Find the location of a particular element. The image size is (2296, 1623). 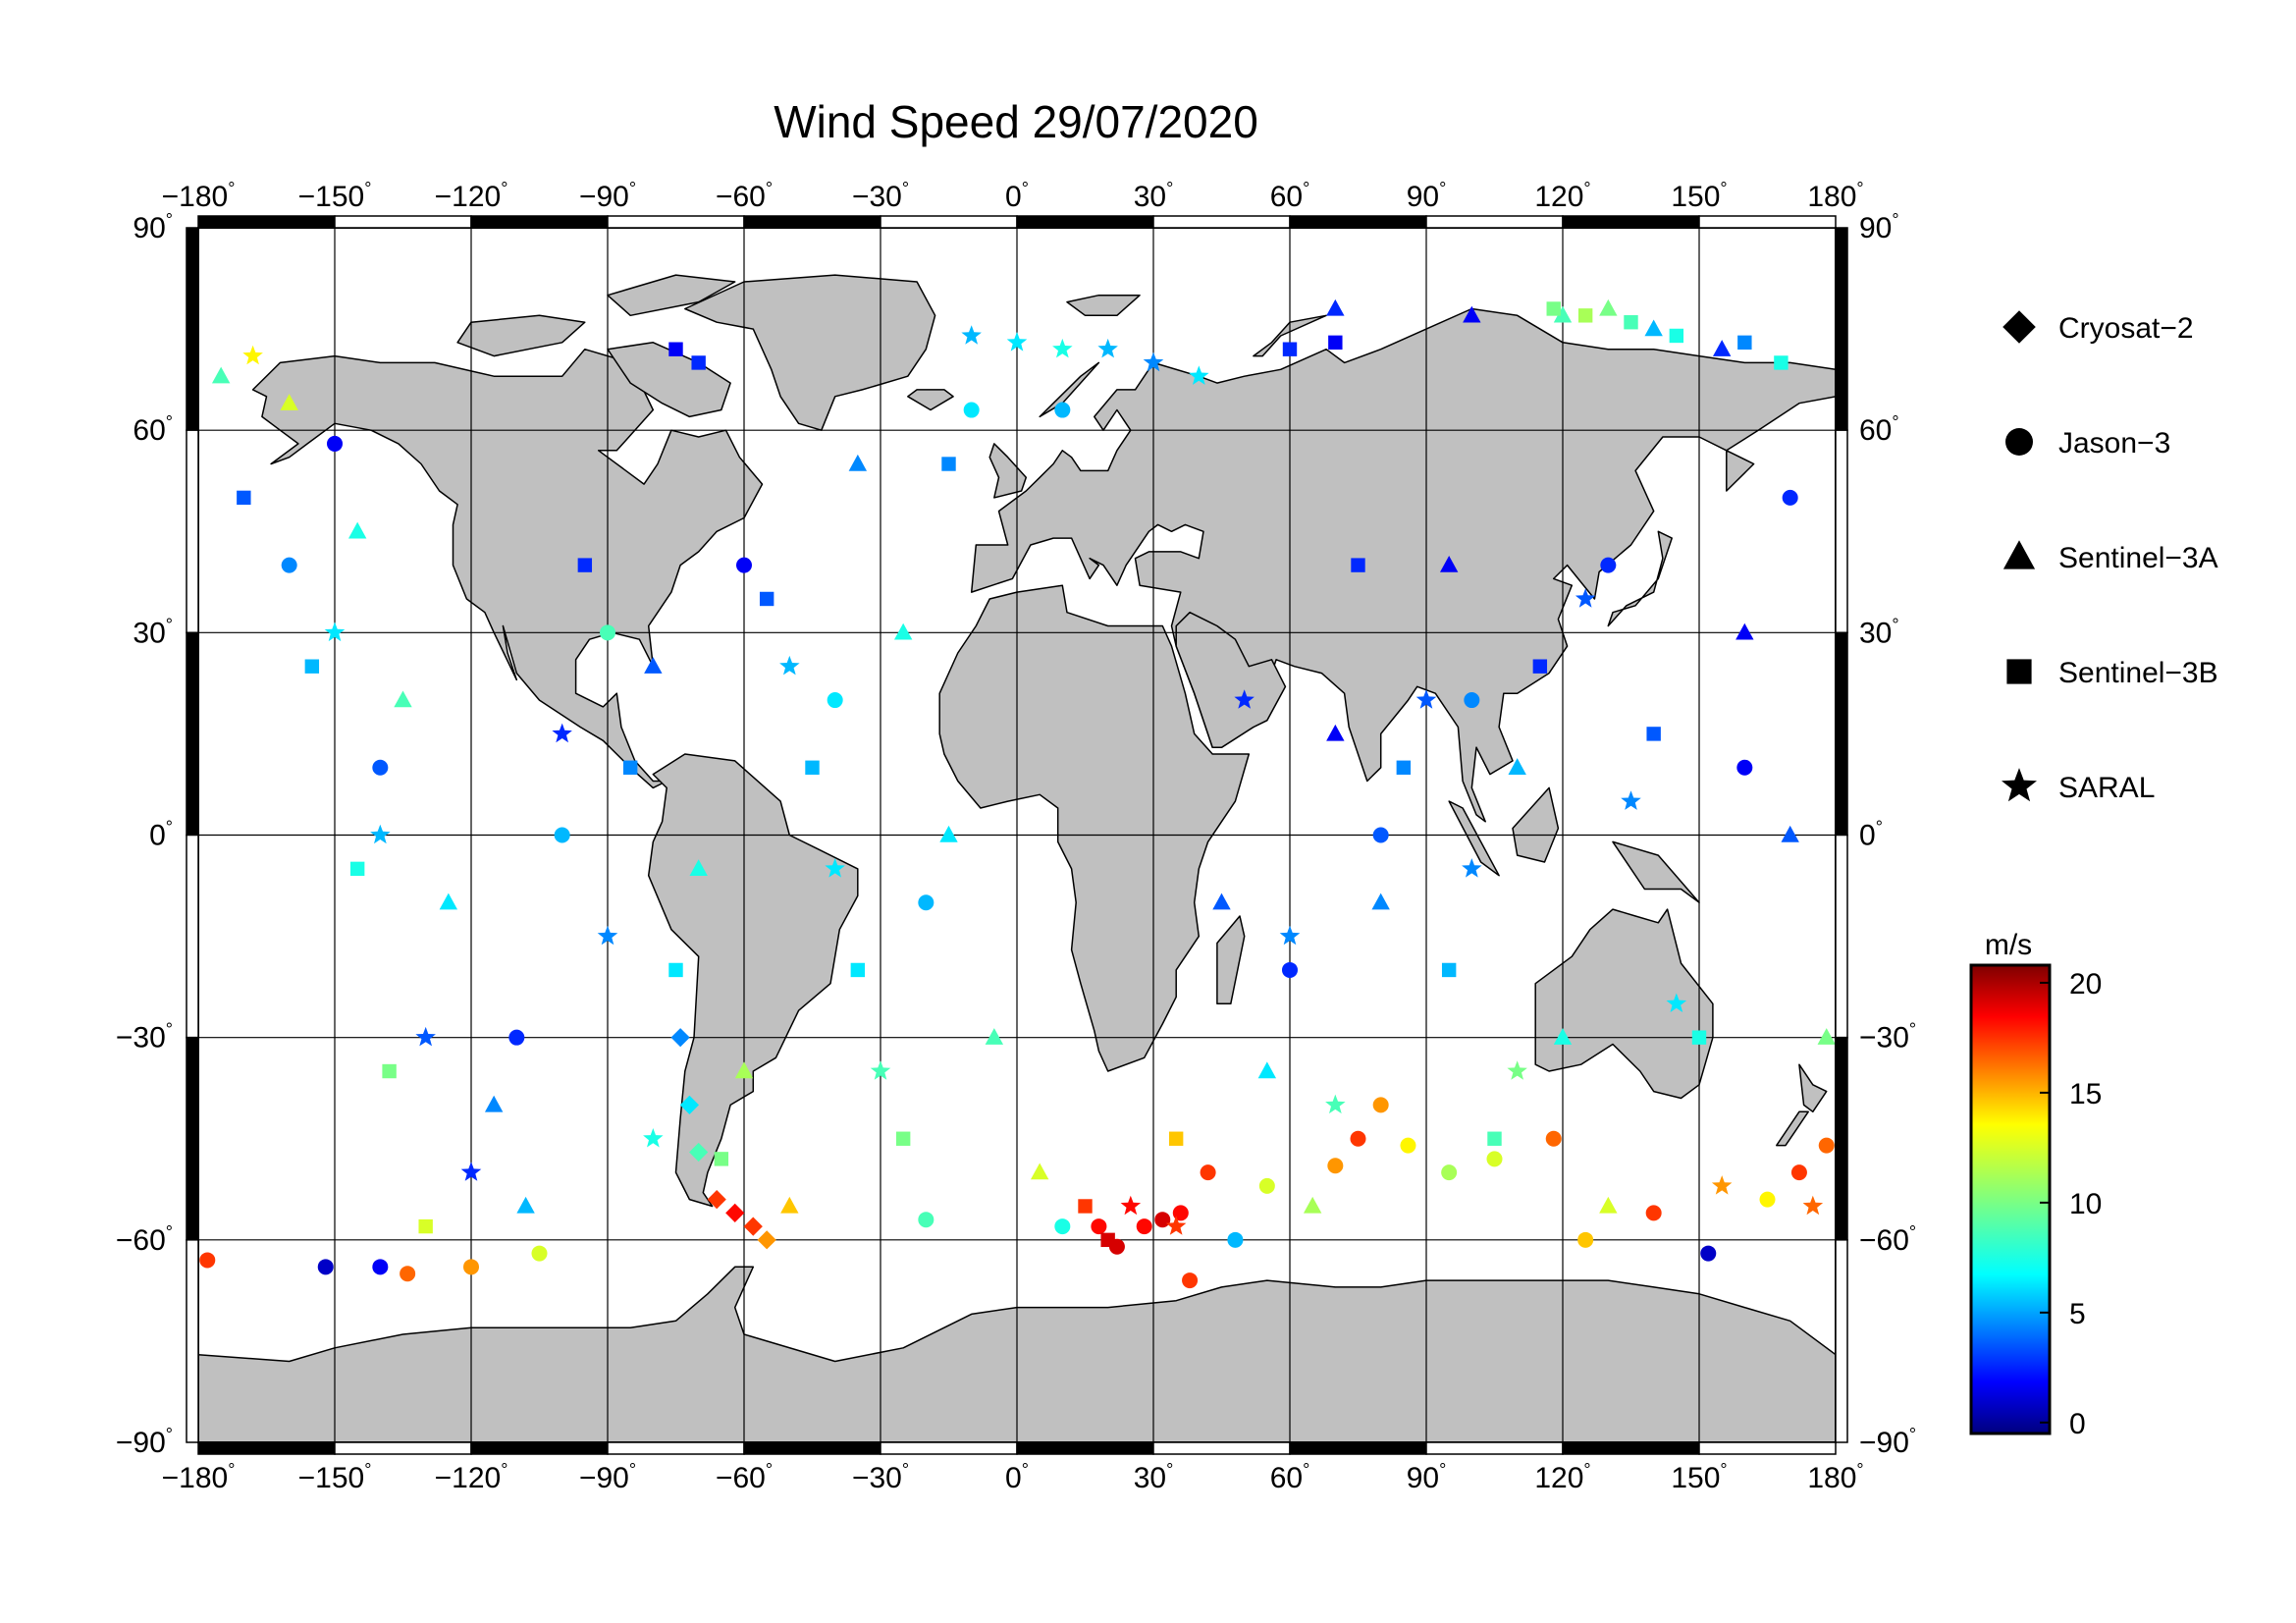

legend-label: Sentinel−3A is located at coordinates (2138, 558).